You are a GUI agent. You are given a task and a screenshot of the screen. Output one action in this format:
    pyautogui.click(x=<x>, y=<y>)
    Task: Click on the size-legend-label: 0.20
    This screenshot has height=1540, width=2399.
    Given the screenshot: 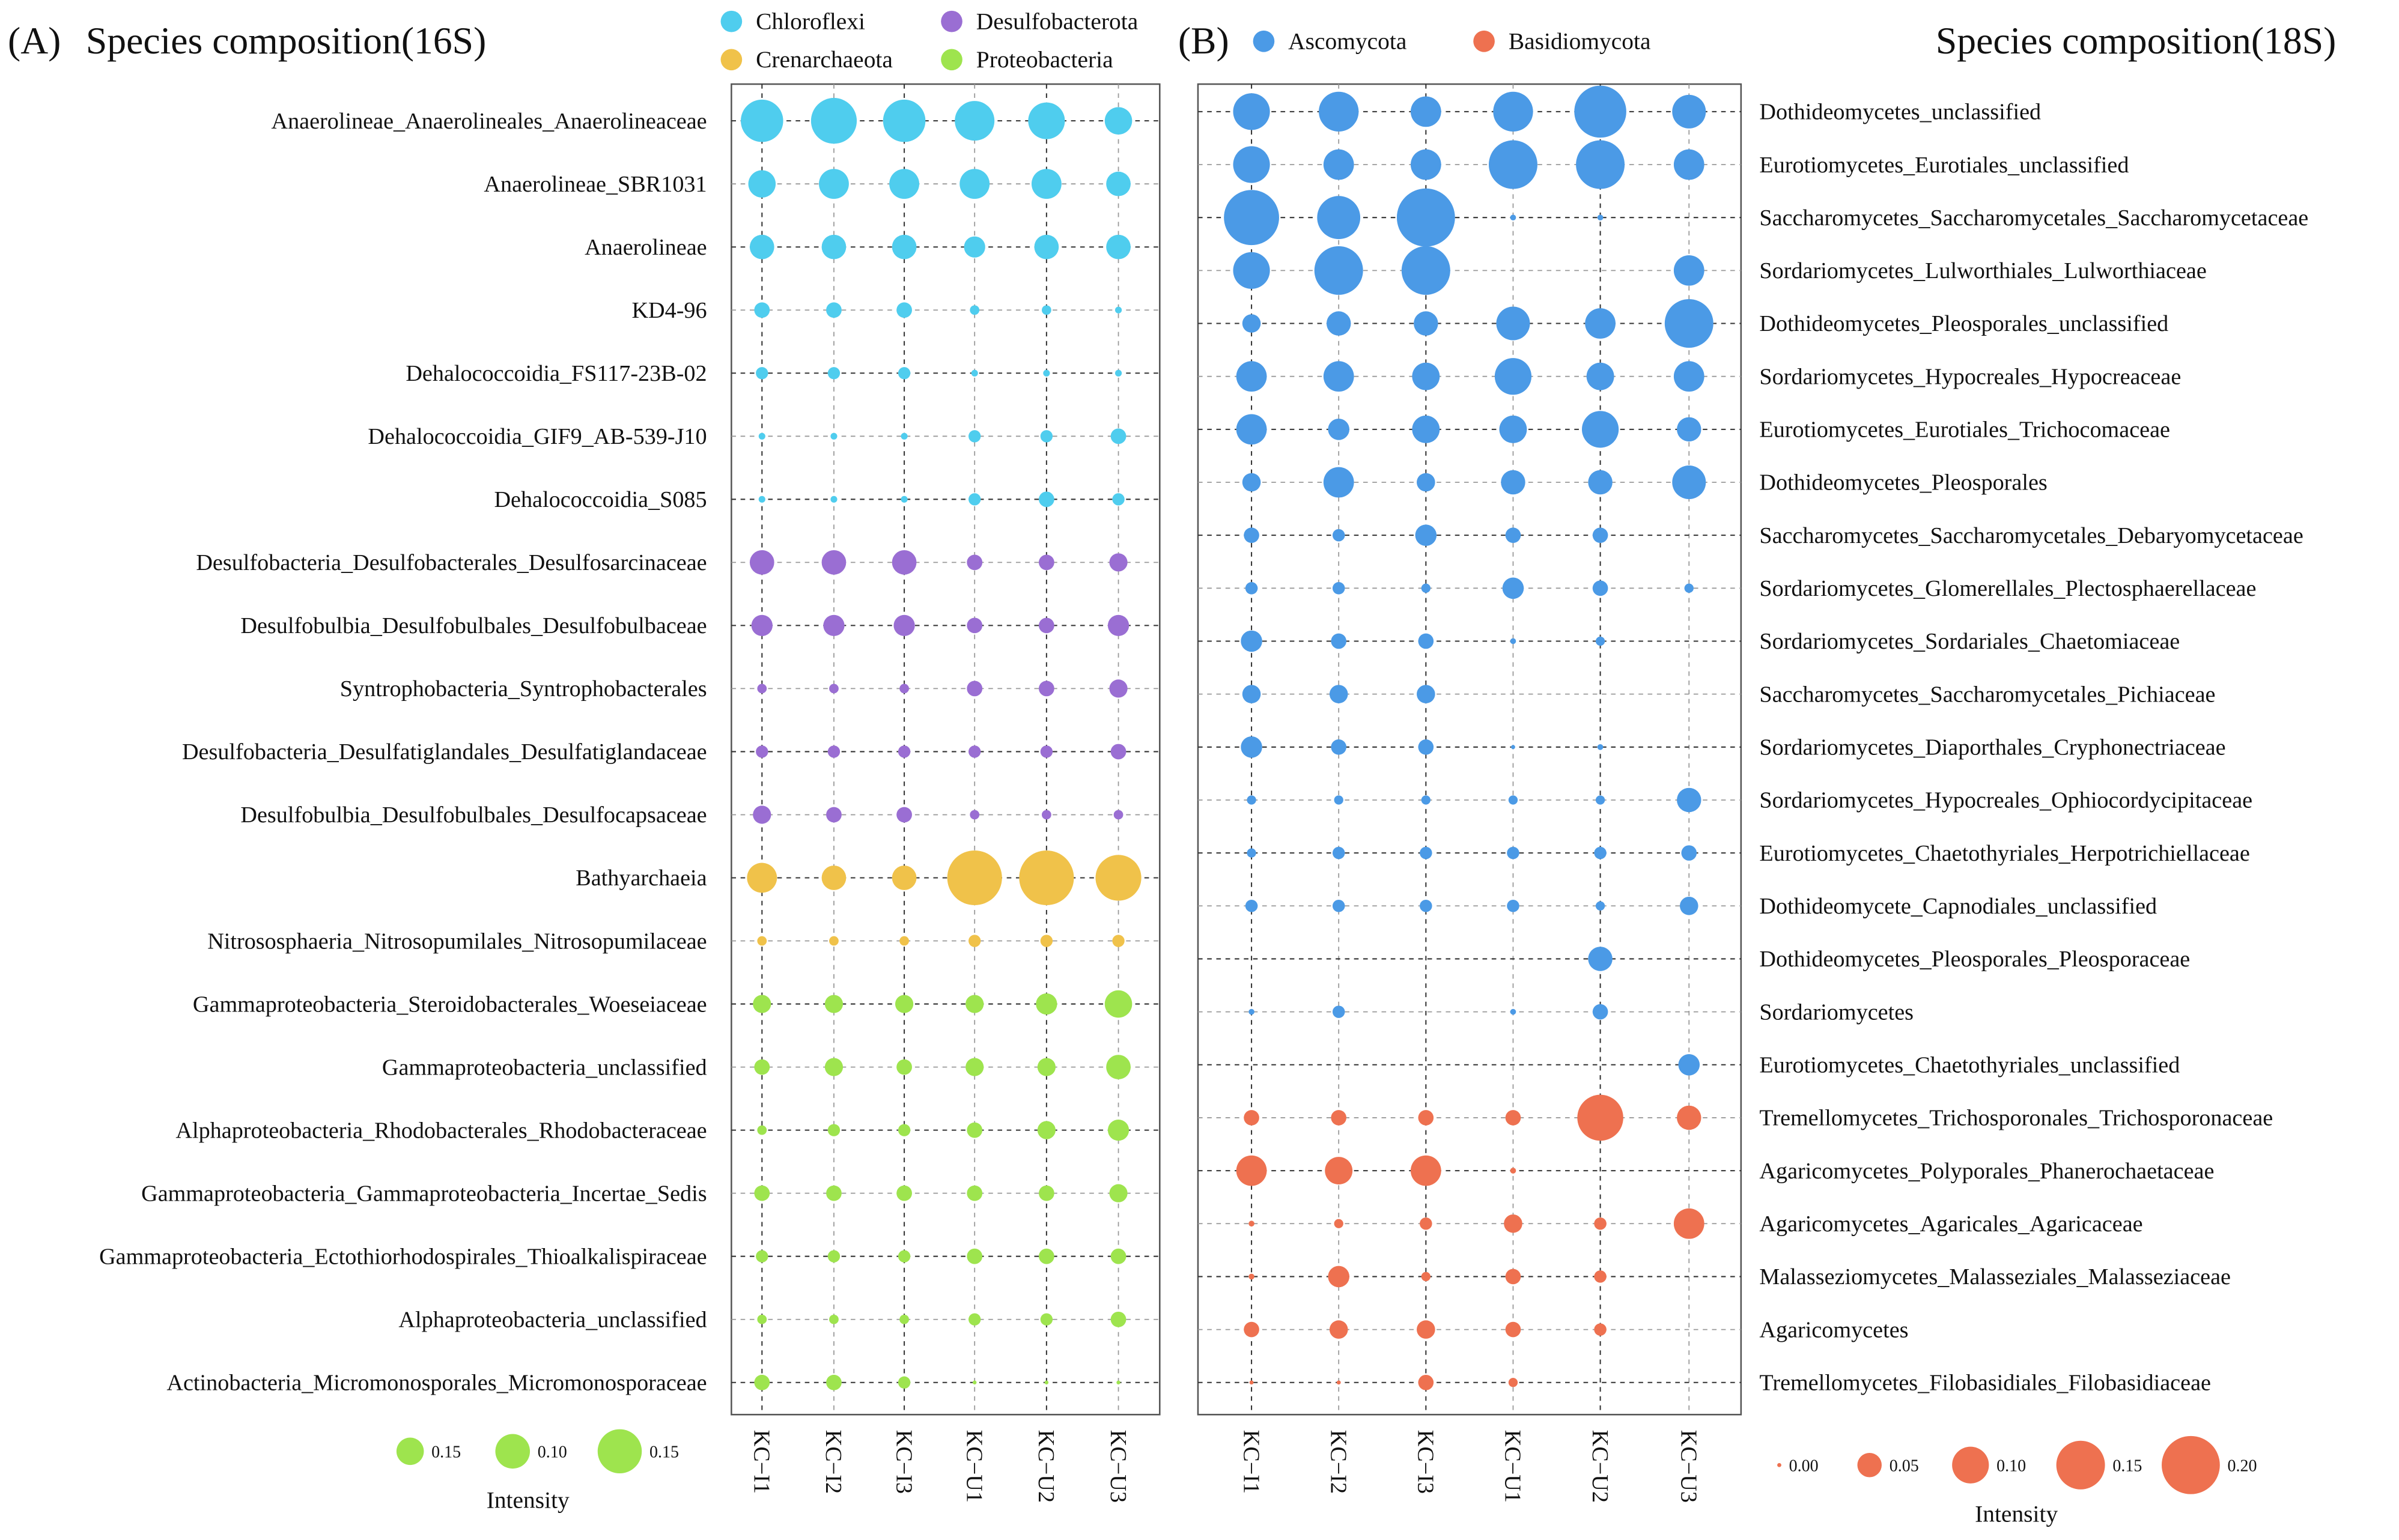 What is the action you would take?
    pyautogui.click(x=2242, y=1466)
    